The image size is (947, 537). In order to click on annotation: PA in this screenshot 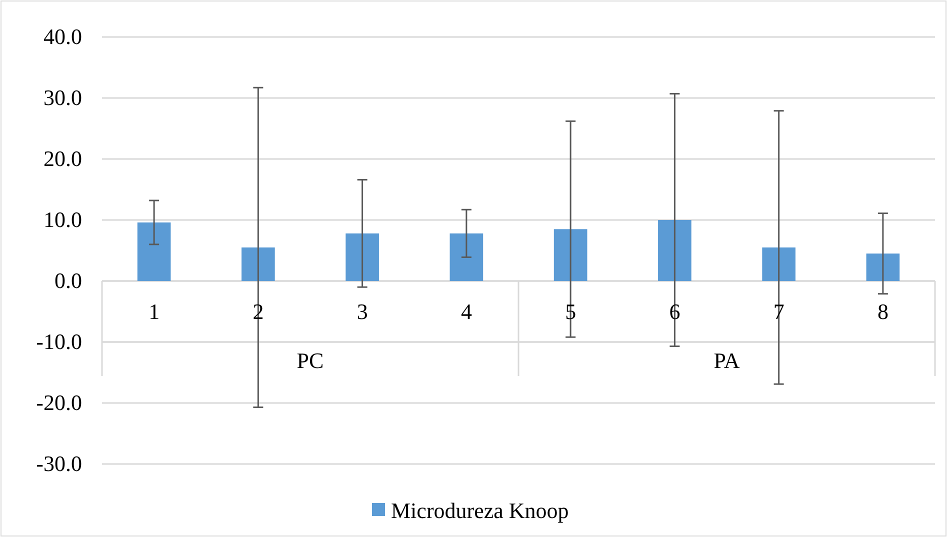, I will do `click(727, 360)`.